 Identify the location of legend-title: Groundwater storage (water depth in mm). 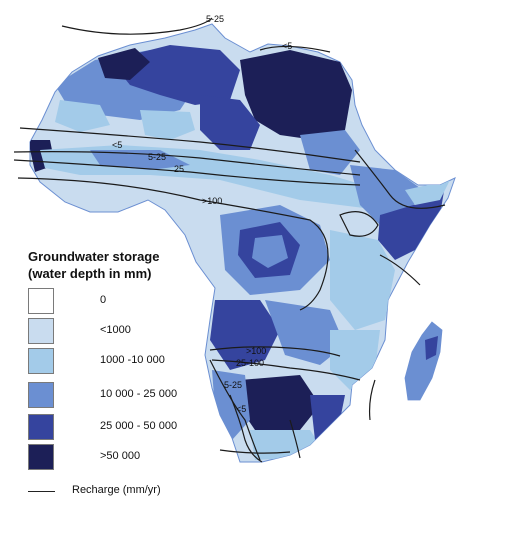
(93, 265).